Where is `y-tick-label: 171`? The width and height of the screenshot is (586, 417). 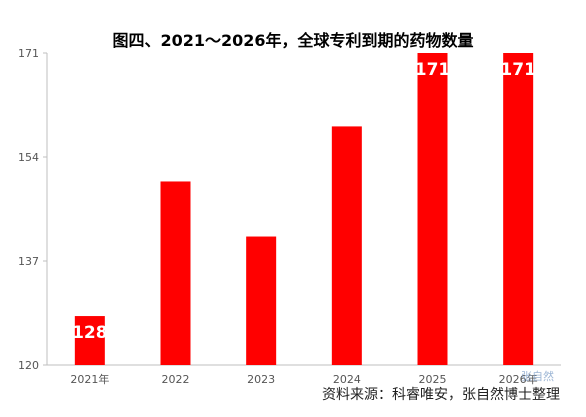
y-tick-label: 171 is located at coordinates (28, 53).